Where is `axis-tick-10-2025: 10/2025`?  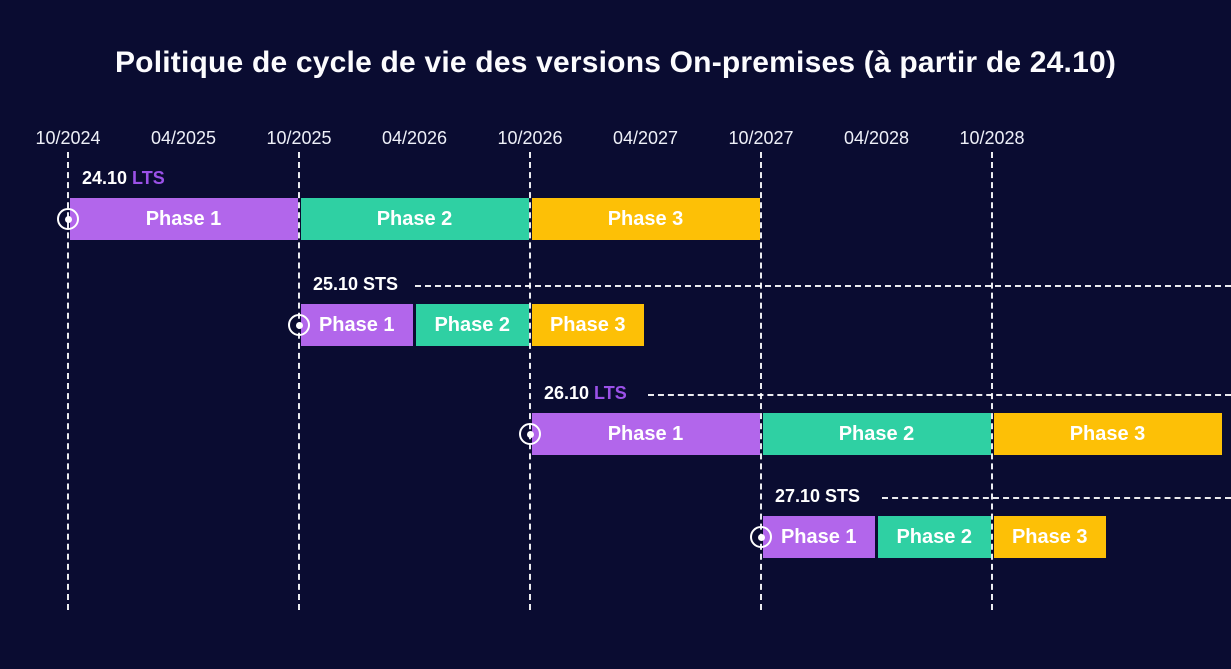
axis-tick-10-2025: 10/2025 is located at coordinates (299, 138).